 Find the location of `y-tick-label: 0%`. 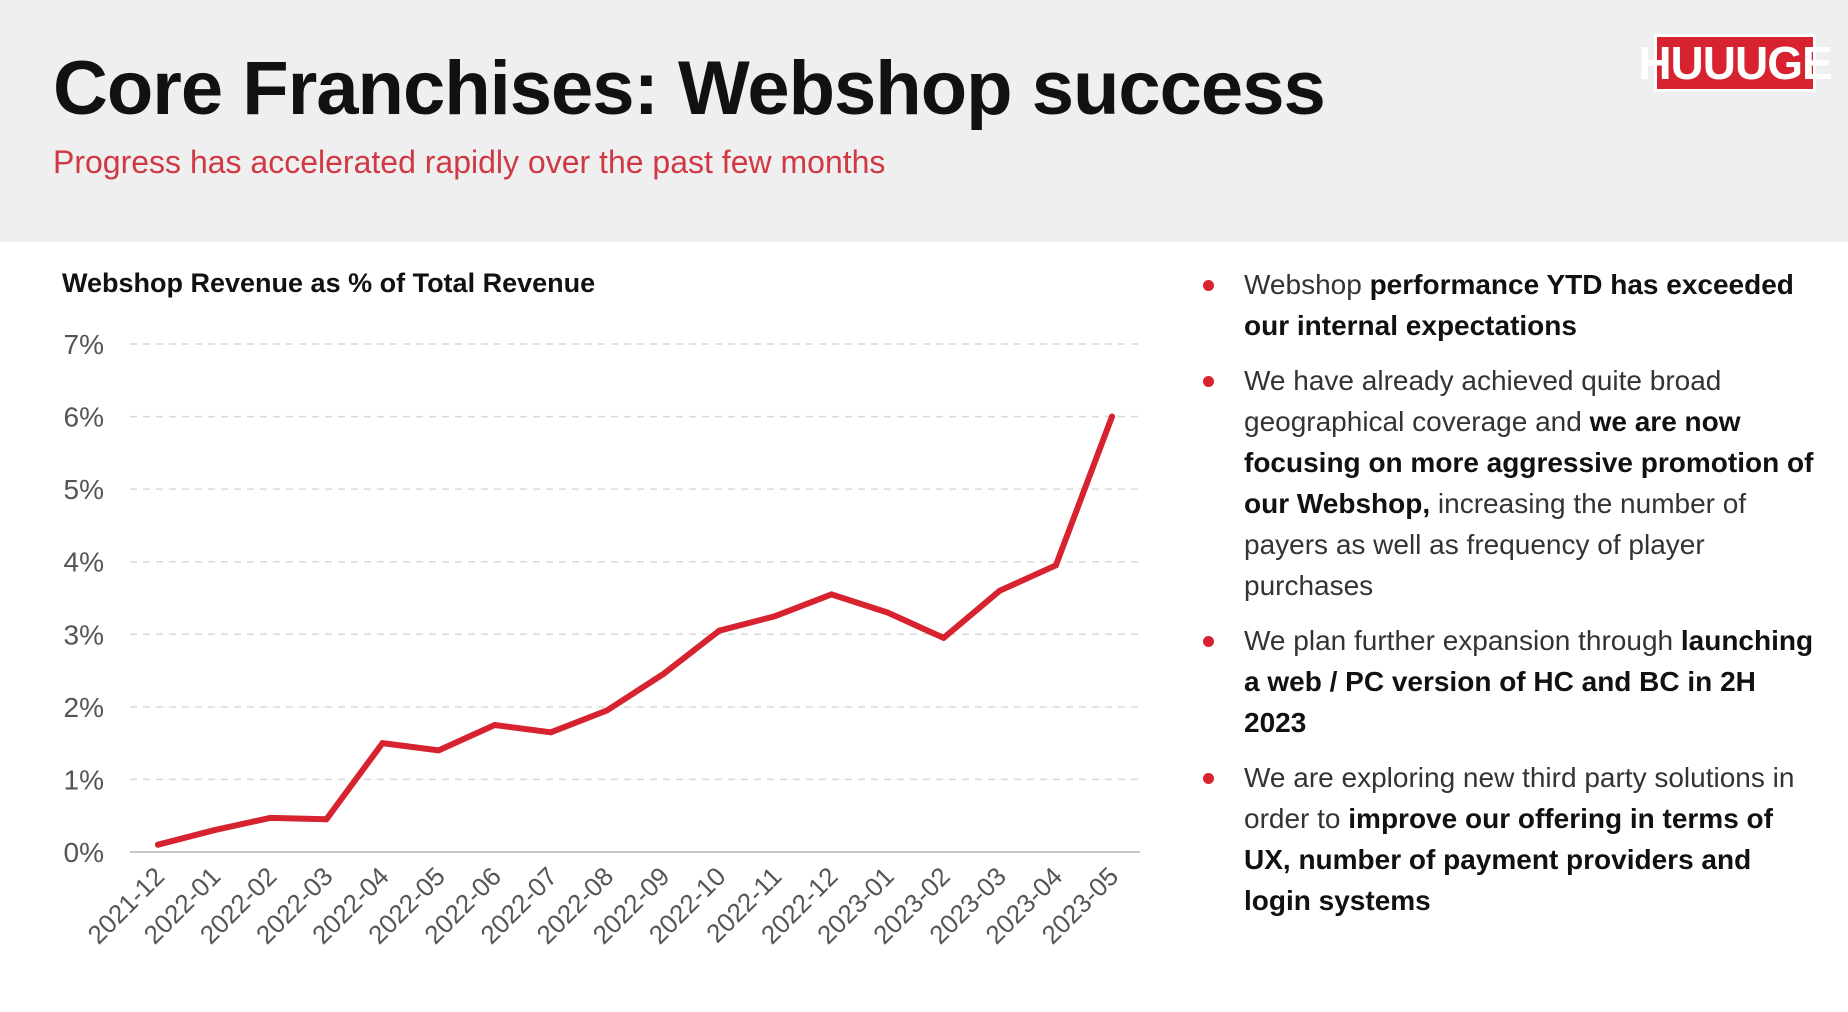

y-tick-label: 0% is located at coordinates (84, 852).